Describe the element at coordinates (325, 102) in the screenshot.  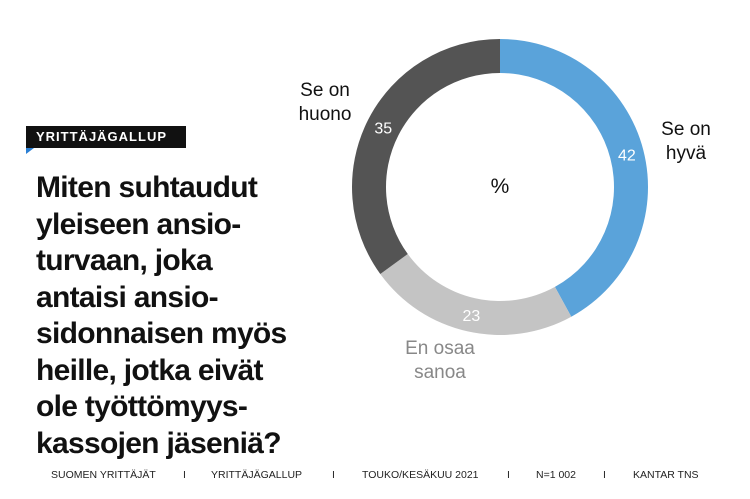
I see `slice-category-label: Se on huono` at that location.